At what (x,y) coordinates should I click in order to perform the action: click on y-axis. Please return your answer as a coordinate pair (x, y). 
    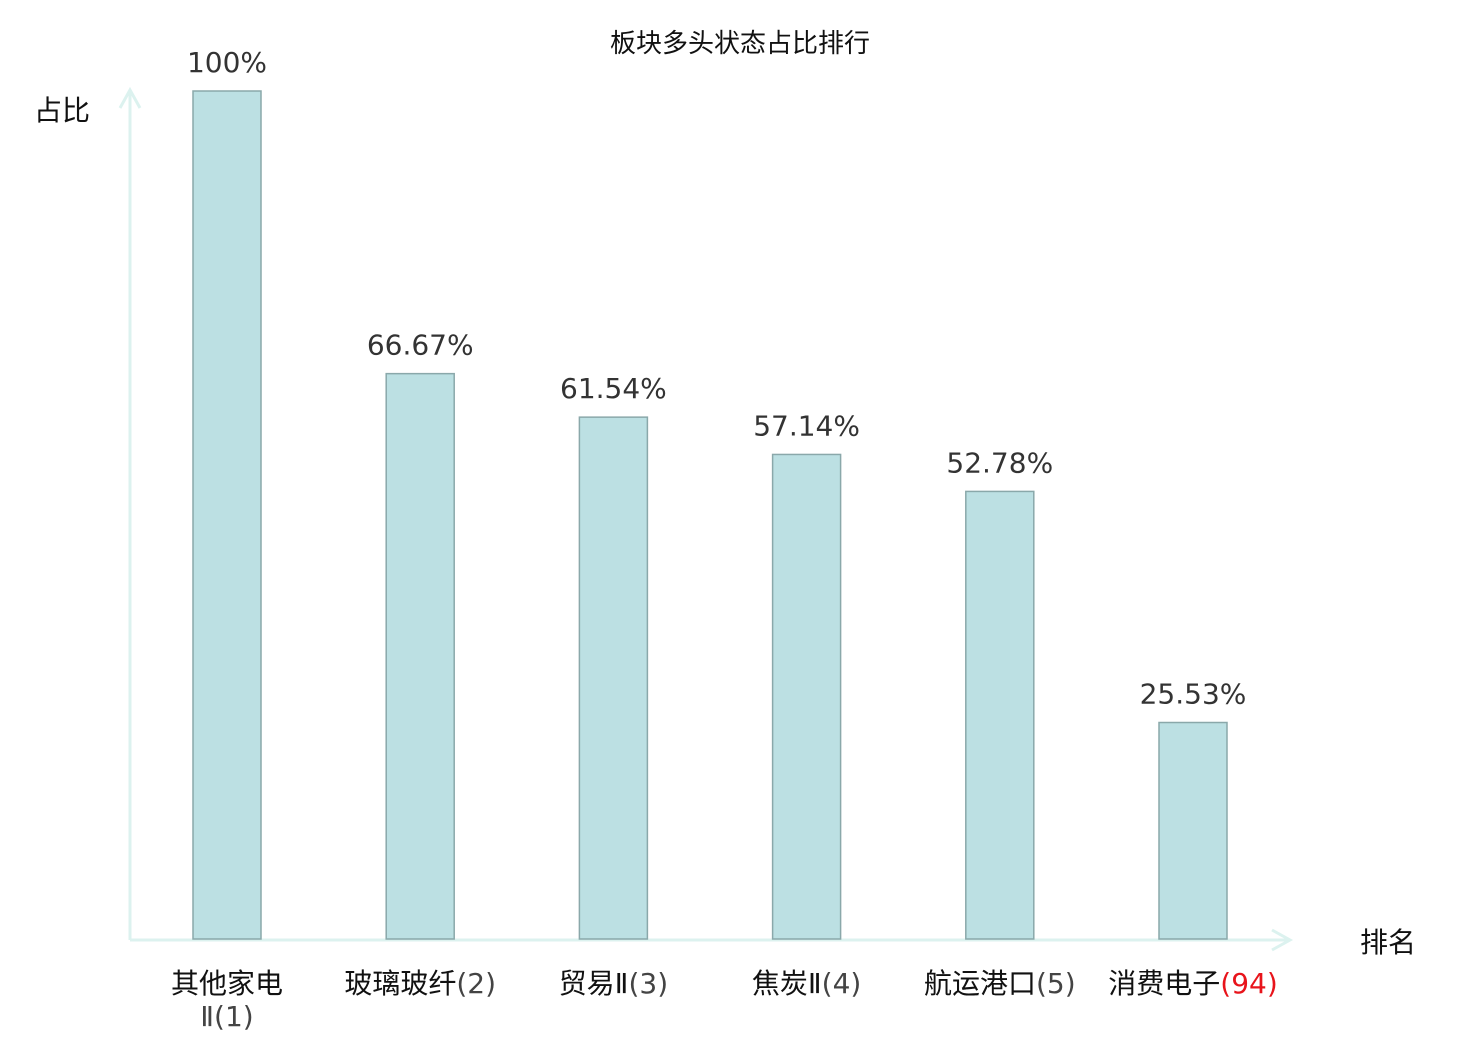
    Looking at the image, I should click on (130, 513).